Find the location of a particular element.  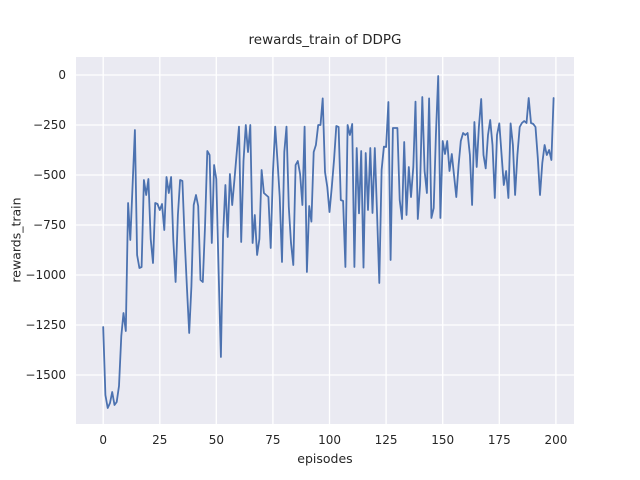

x-axis-label: episodes is located at coordinates (325, 458).